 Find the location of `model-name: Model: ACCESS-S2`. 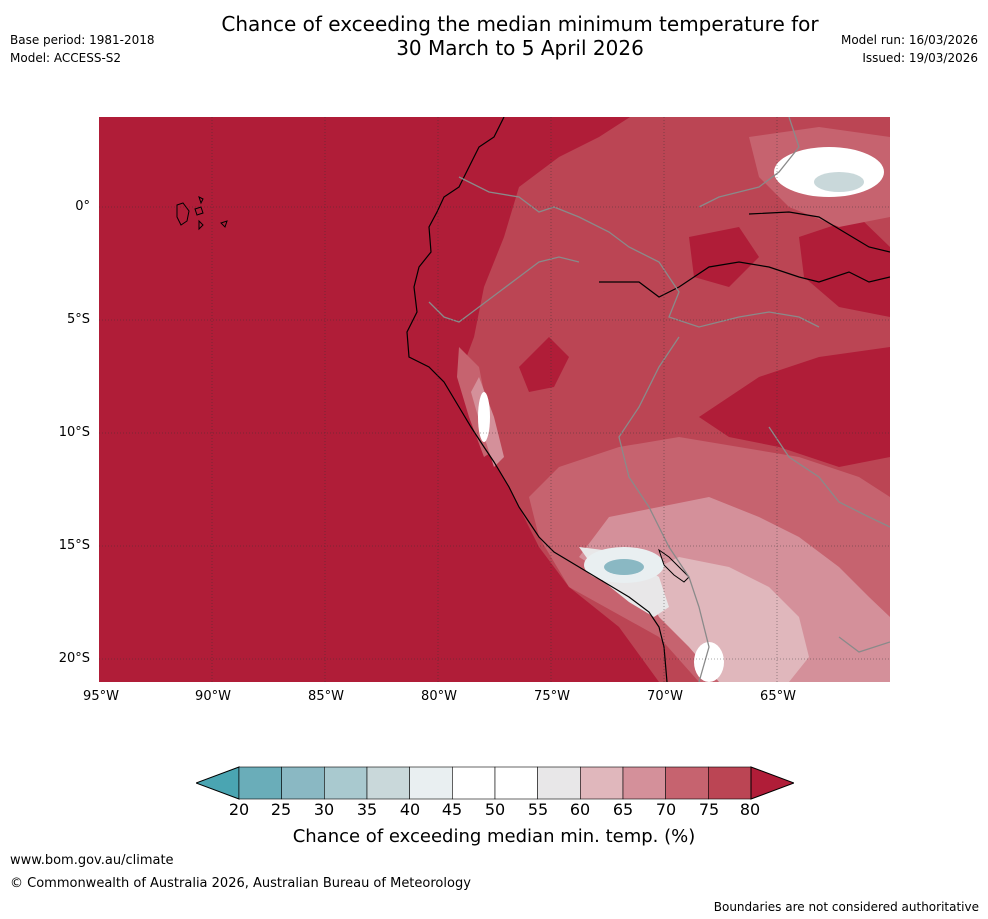

model-name: Model: ACCESS-S2 is located at coordinates (66, 58).